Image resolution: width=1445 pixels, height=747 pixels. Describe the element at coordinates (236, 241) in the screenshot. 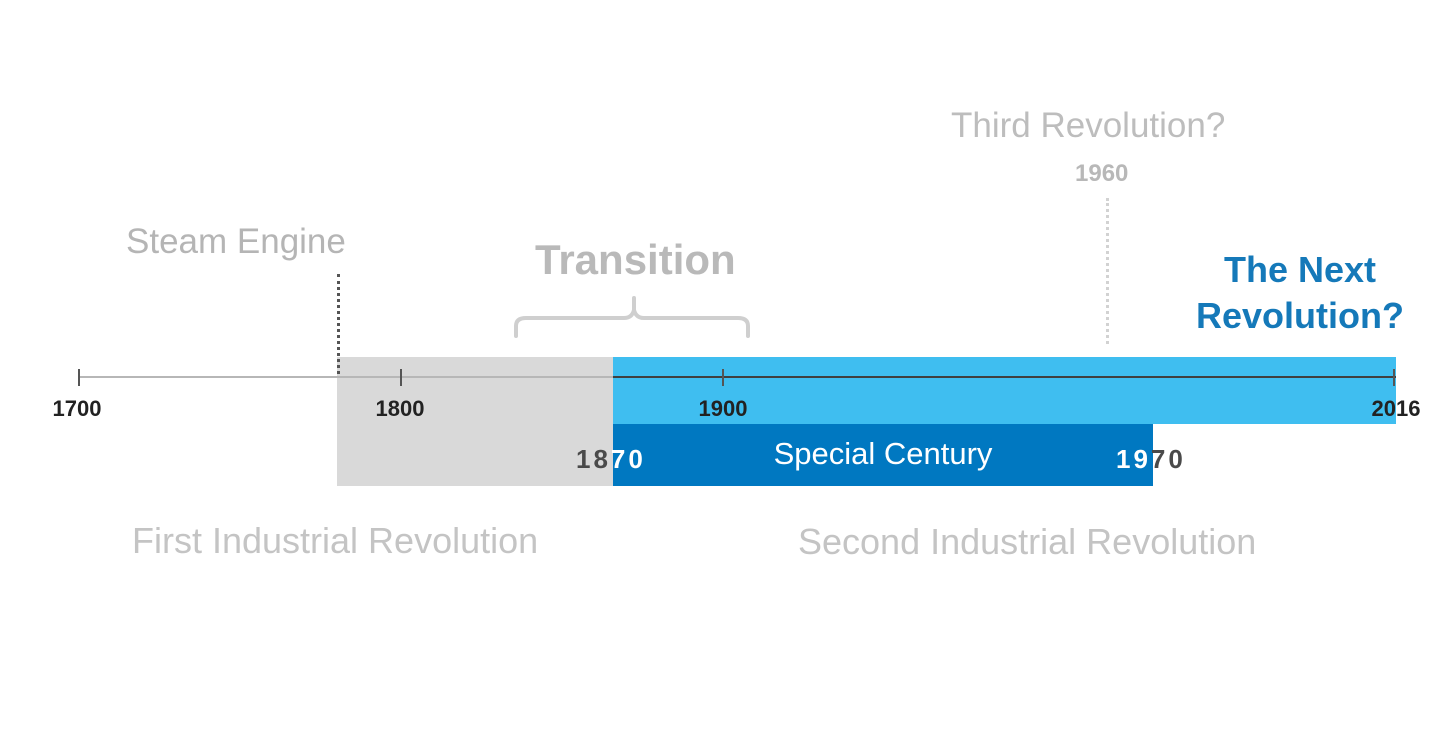

I see `steam-engine-label: Steam Engine` at that location.